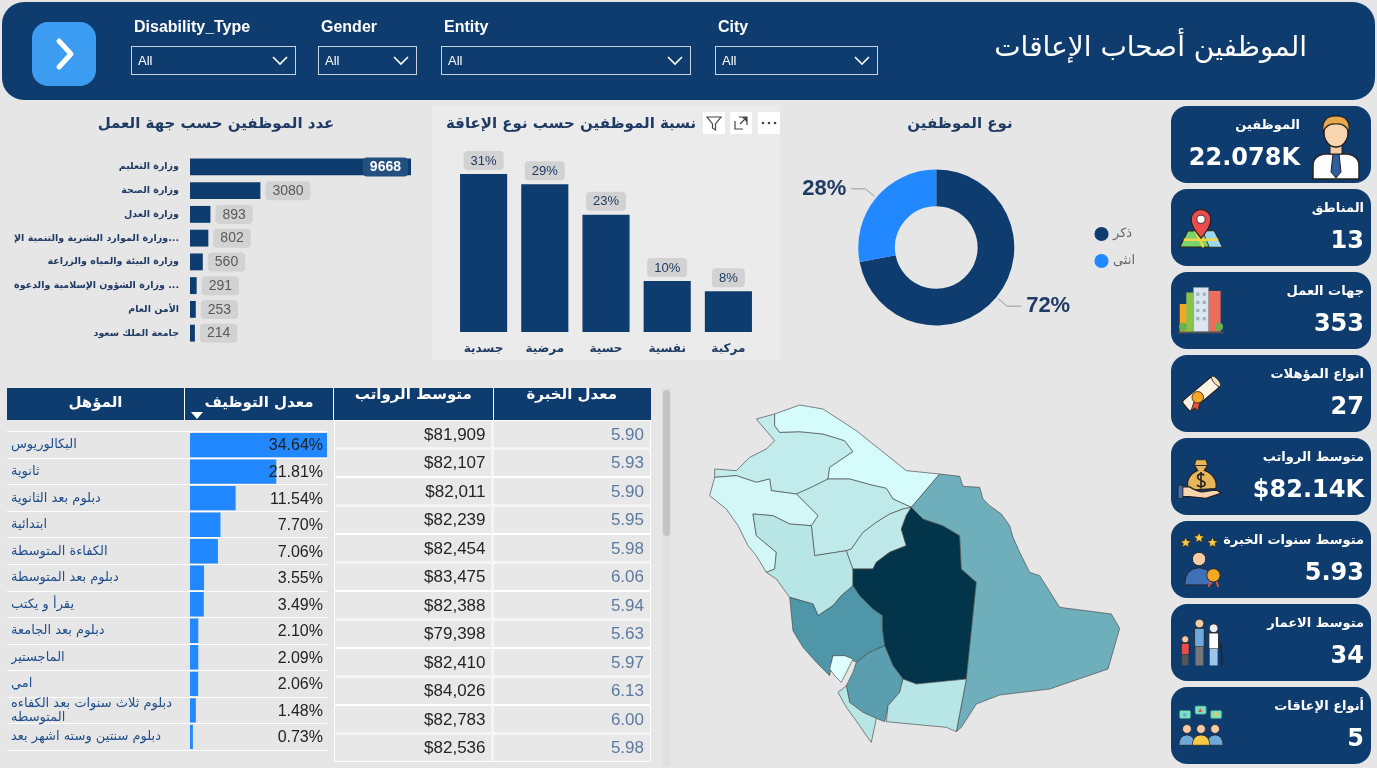 This screenshot has width=1377, height=768. I want to click on data-label: 28%, so click(824, 187).